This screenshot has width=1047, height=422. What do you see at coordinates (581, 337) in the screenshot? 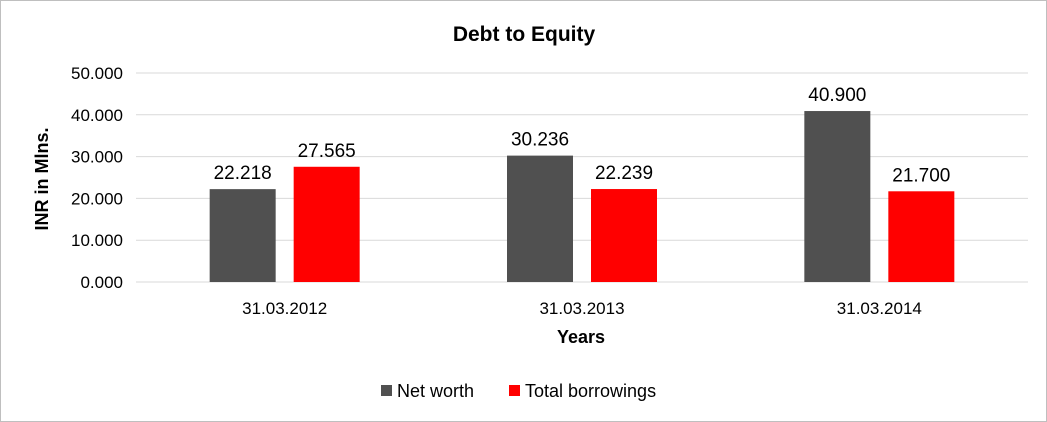
I see `x-axis-title: Years` at bounding box center [581, 337].